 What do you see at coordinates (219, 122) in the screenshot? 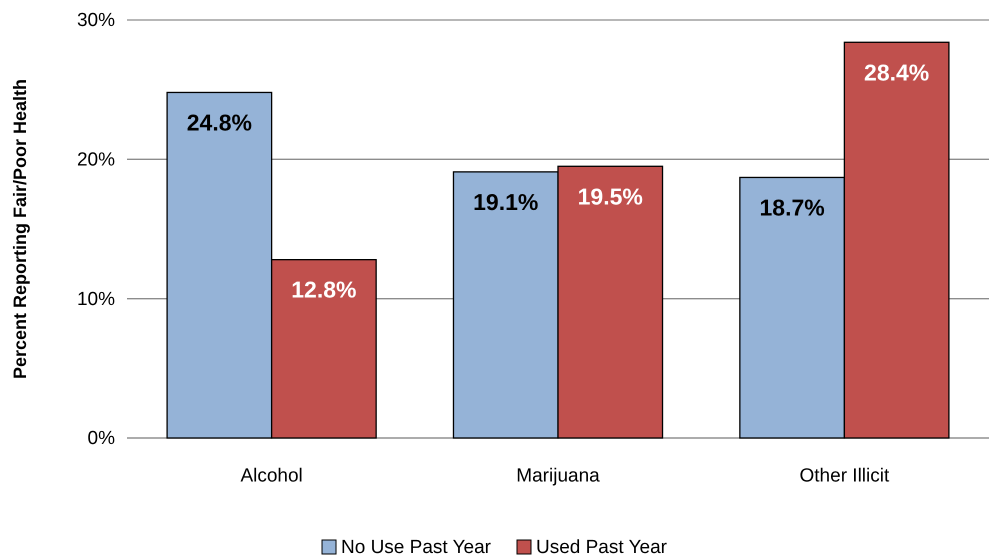
I see `data-label: 24.8%` at bounding box center [219, 122].